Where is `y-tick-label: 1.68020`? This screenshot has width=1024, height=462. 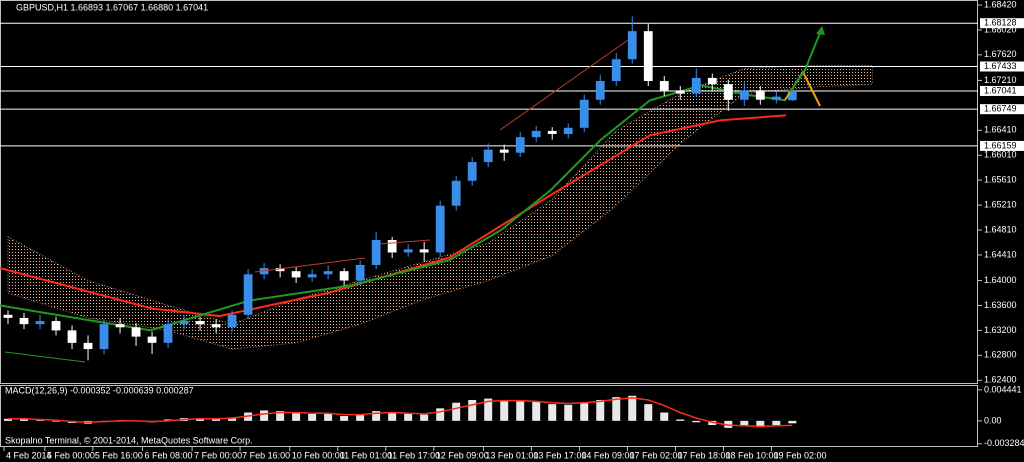 y-tick-label: 1.68020 is located at coordinates (1000, 29).